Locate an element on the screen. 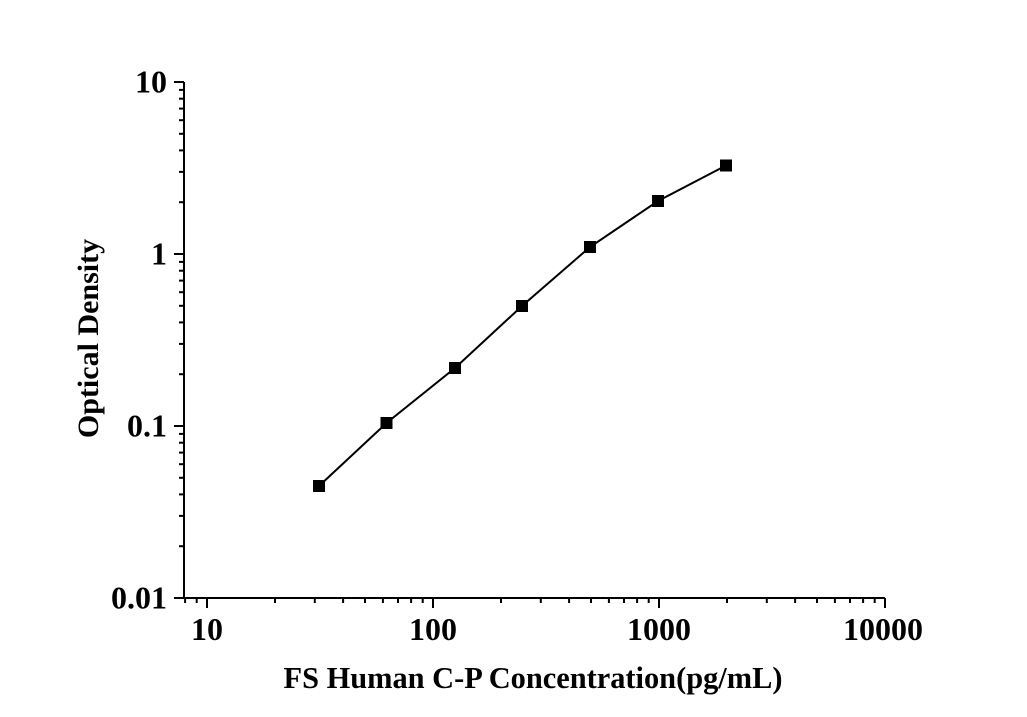  svg-text: Optical Density is located at coordinates (88, 338).